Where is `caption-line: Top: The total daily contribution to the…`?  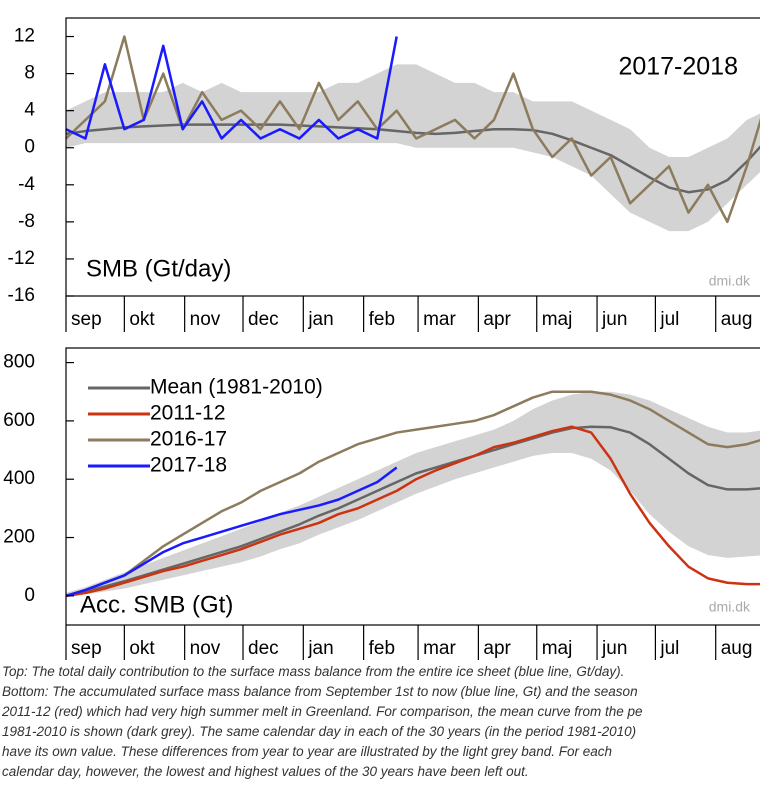
caption-line: Top: The total daily contribution to the… is located at coordinates (313, 671).